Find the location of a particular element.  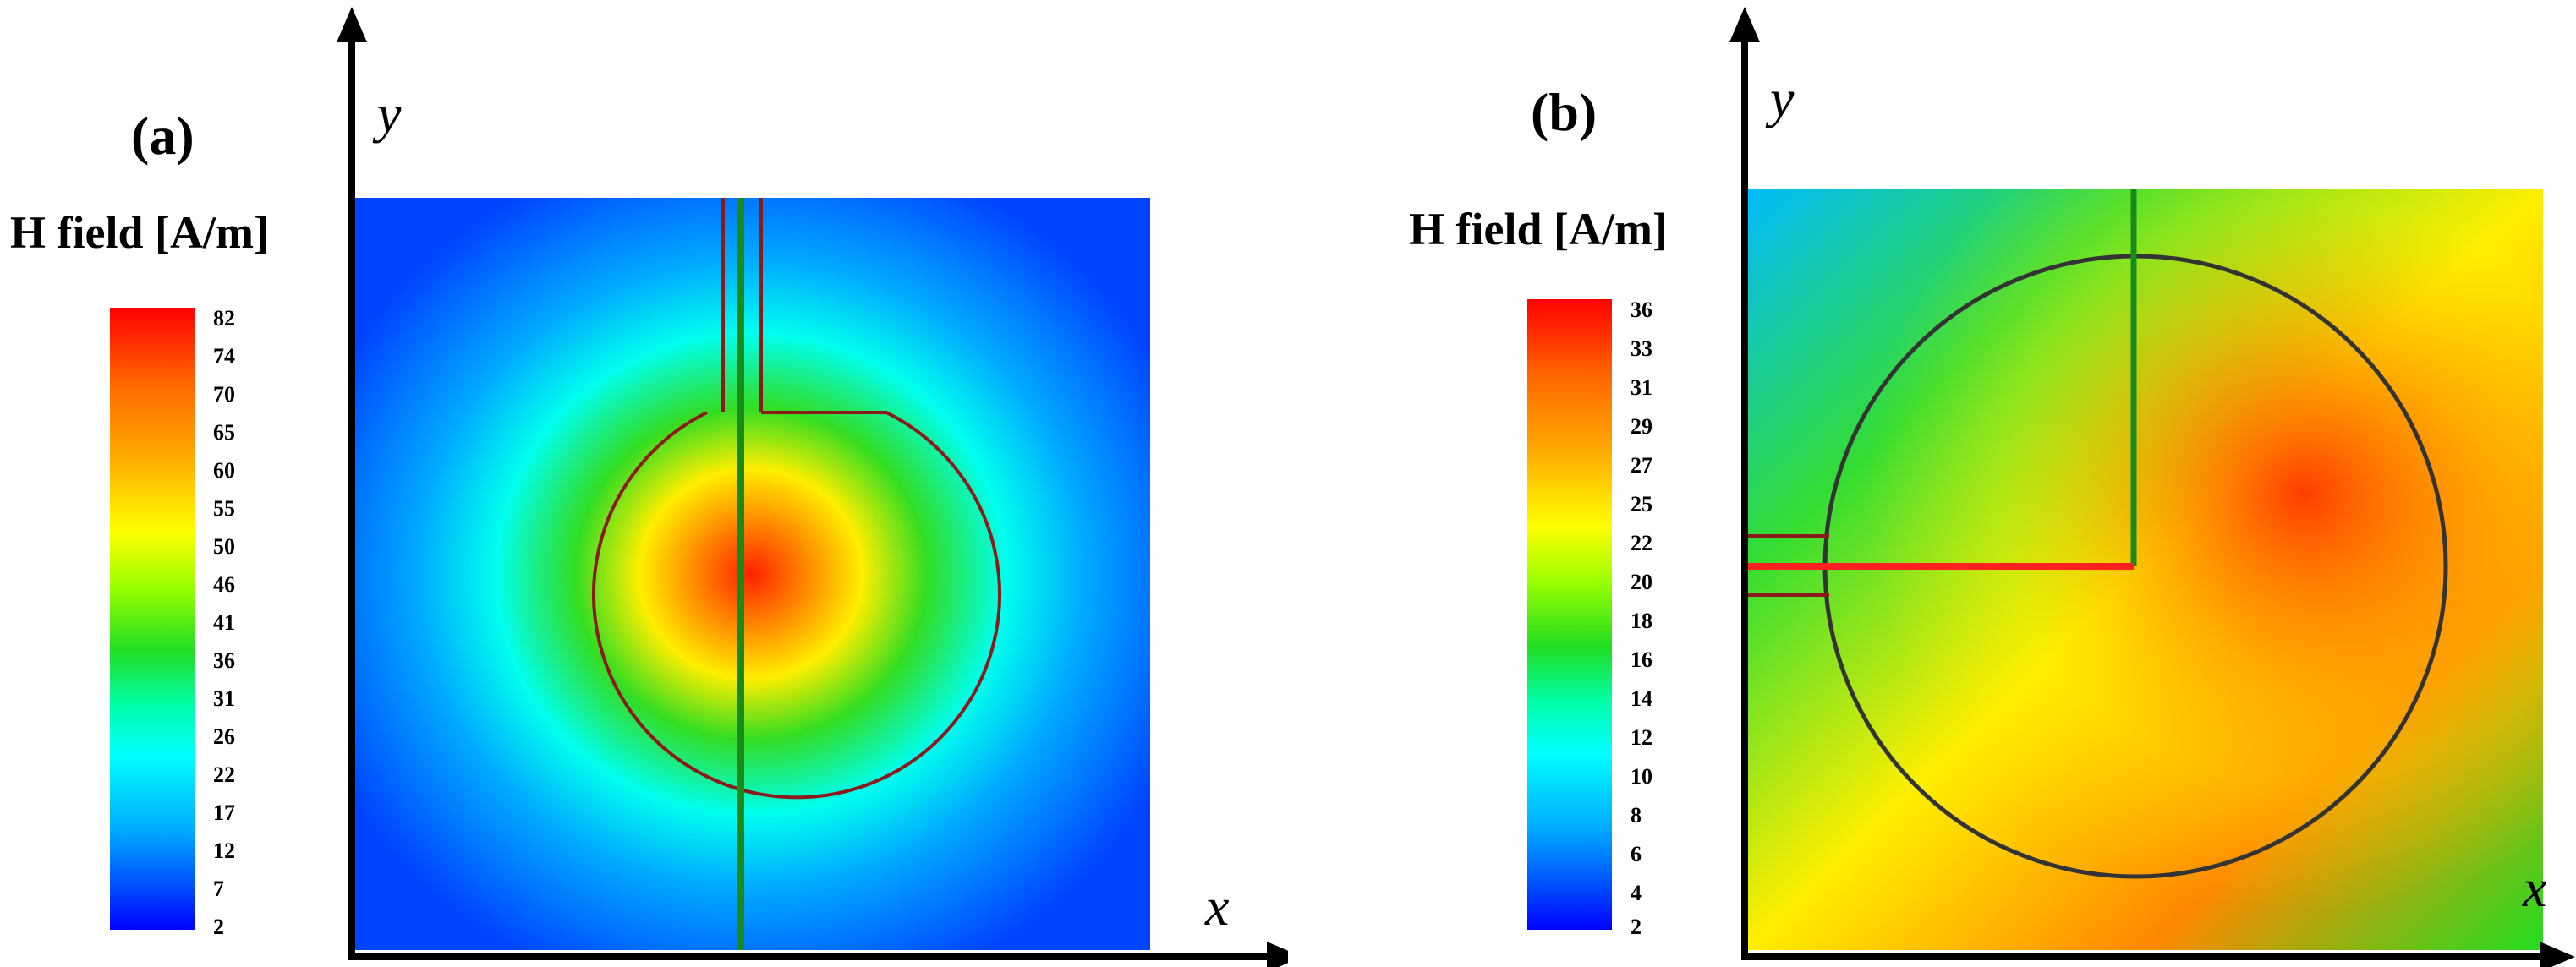

legend-tick-a: 26 is located at coordinates (224, 737).